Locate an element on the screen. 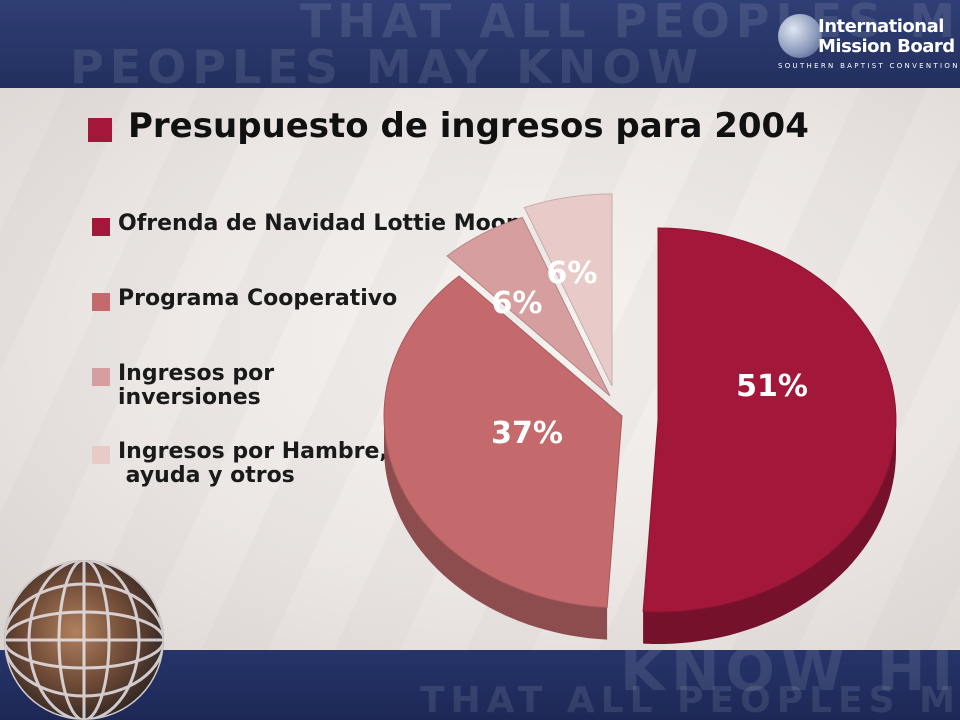 The image size is (960, 720). logo-line-1: International is located at coordinates (881, 26).